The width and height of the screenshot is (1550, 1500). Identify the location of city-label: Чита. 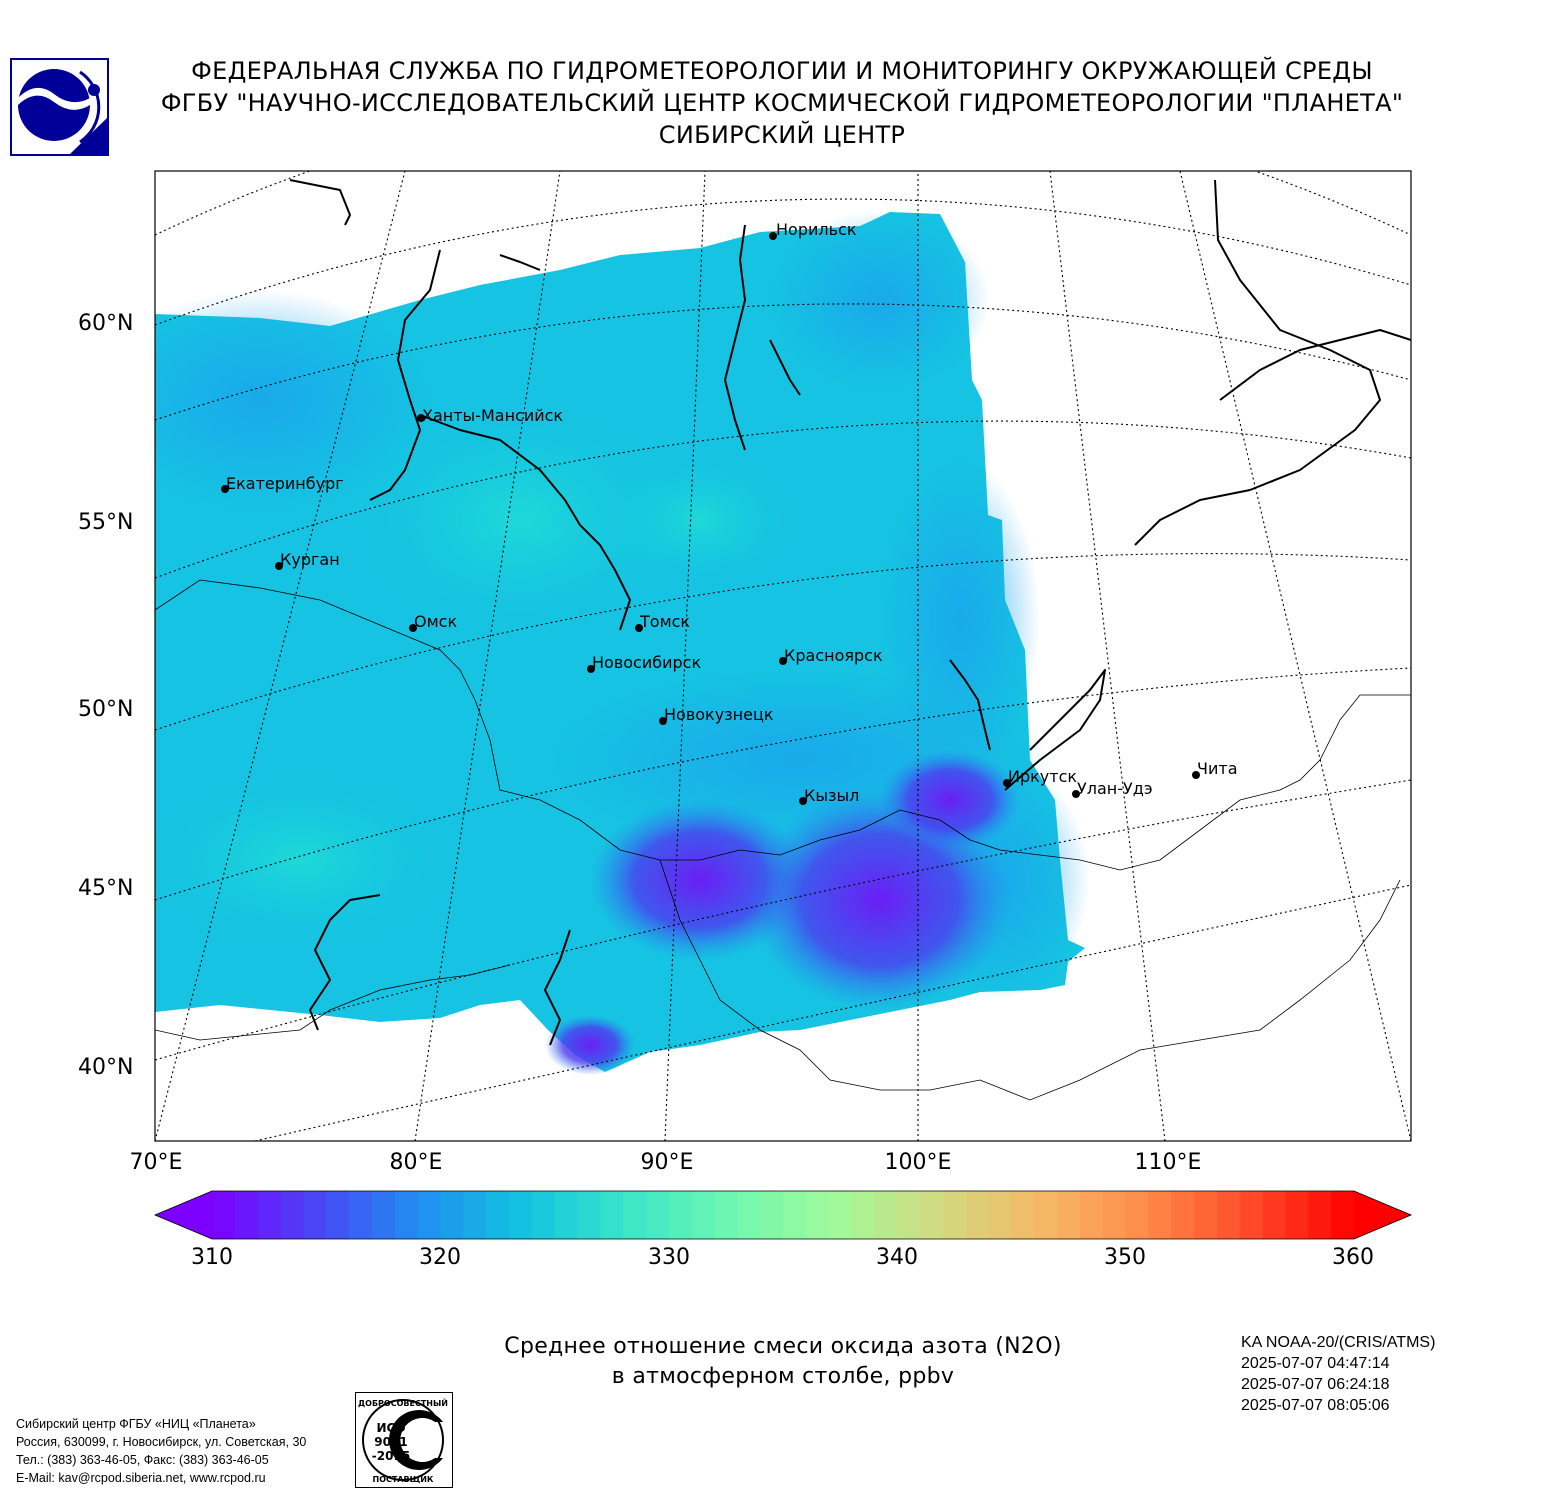
(1217, 768).